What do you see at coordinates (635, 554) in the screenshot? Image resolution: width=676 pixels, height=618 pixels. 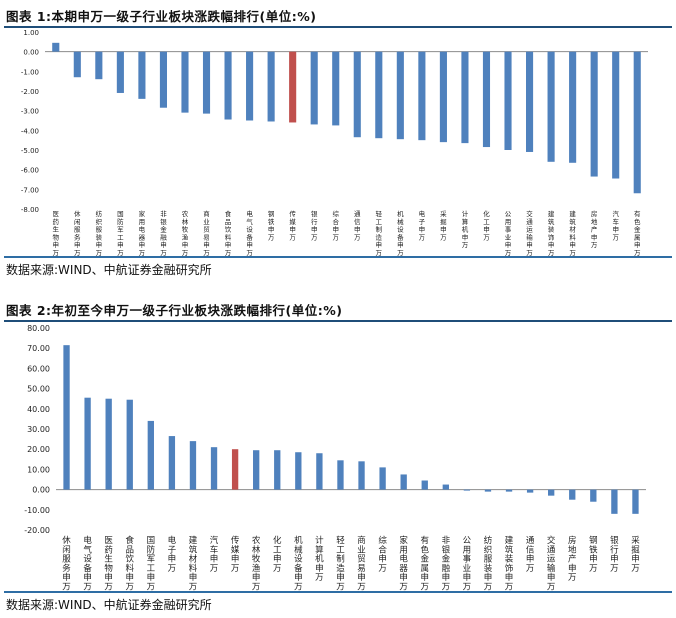 I see `category-label: 采掘申万` at bounding box center [635, 554].